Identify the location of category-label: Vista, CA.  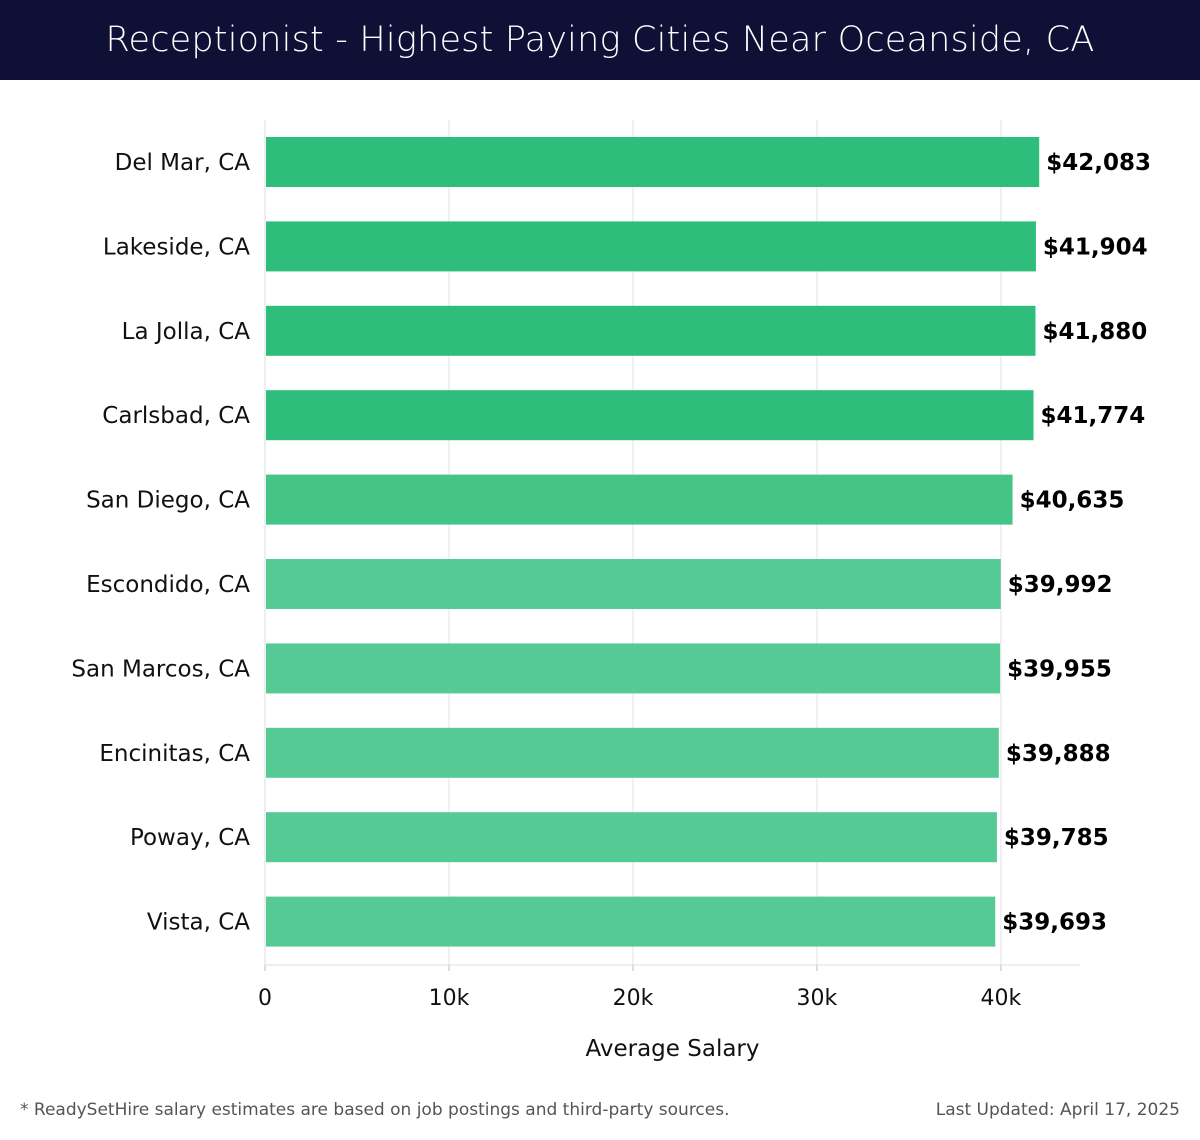
(198, 923).